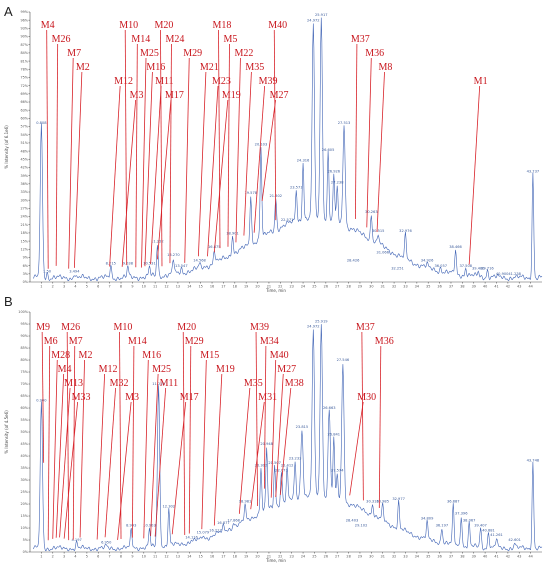 The height and width of the screenshot is (570, 550). I want to click on y-tick-label: 57%, so click(24, 127).